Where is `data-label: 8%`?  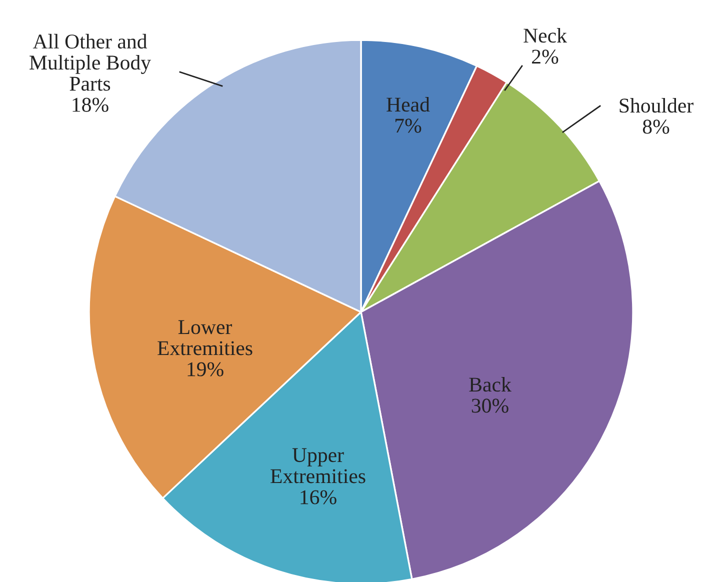 data-label: 8% is located at coordinates (656, 127).